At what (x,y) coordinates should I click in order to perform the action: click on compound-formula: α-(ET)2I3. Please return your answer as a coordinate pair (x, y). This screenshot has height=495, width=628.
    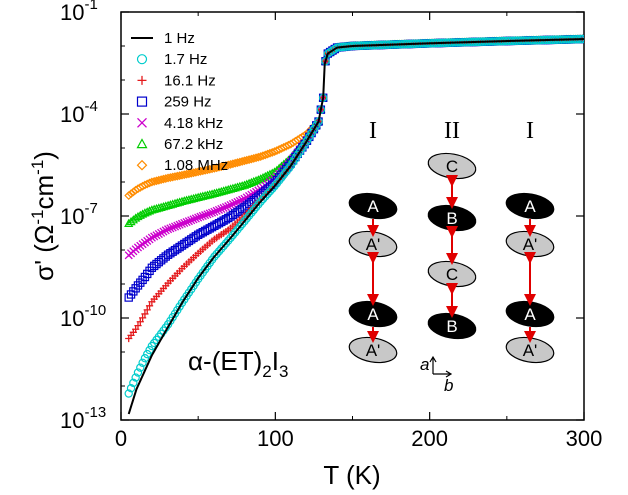
    Looking at the image, I should click on (238, 363).